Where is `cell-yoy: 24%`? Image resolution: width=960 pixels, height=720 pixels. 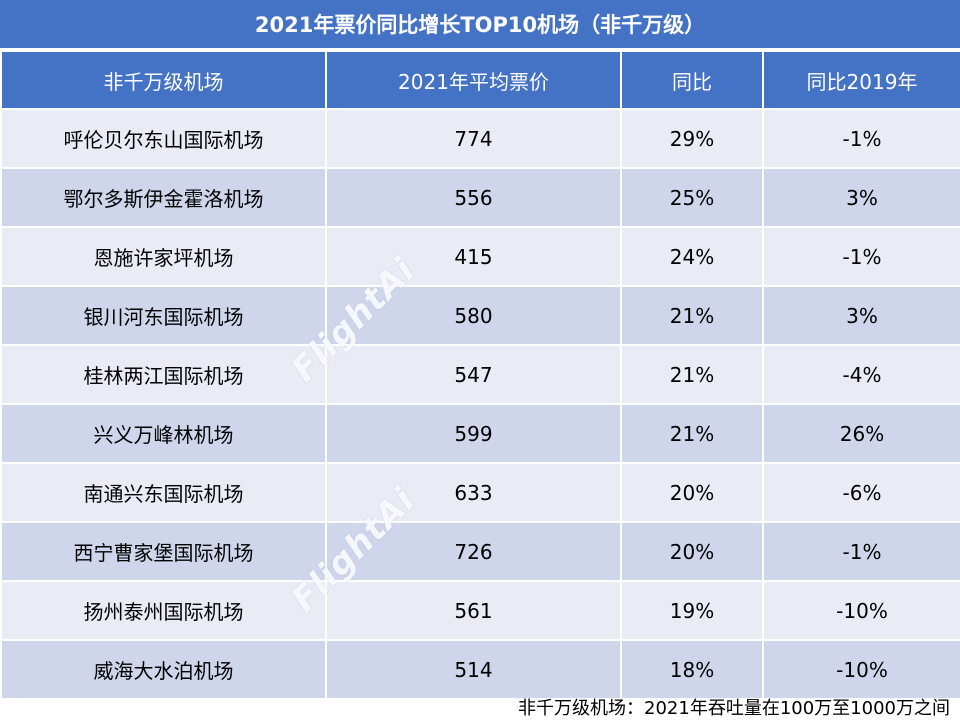 cell-yoy: 24% is located at coordinates (692, 256).